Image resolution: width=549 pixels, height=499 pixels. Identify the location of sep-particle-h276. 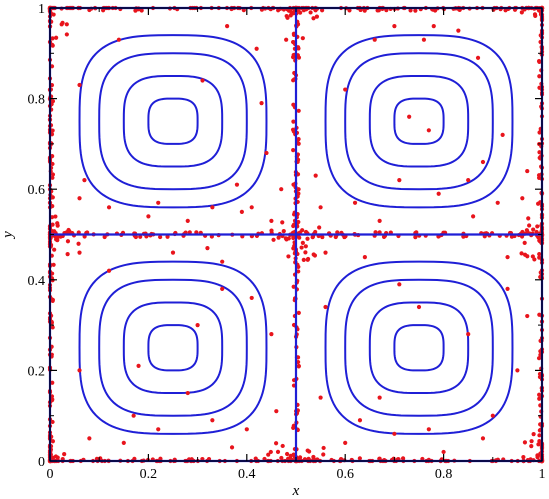
(415, 237).